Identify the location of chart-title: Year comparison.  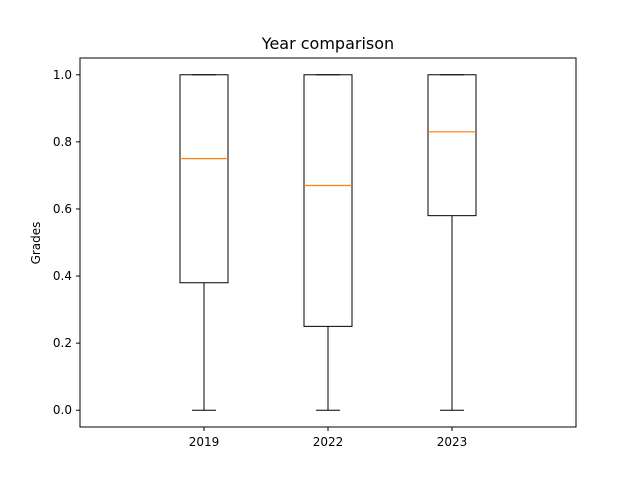
(327, 43).